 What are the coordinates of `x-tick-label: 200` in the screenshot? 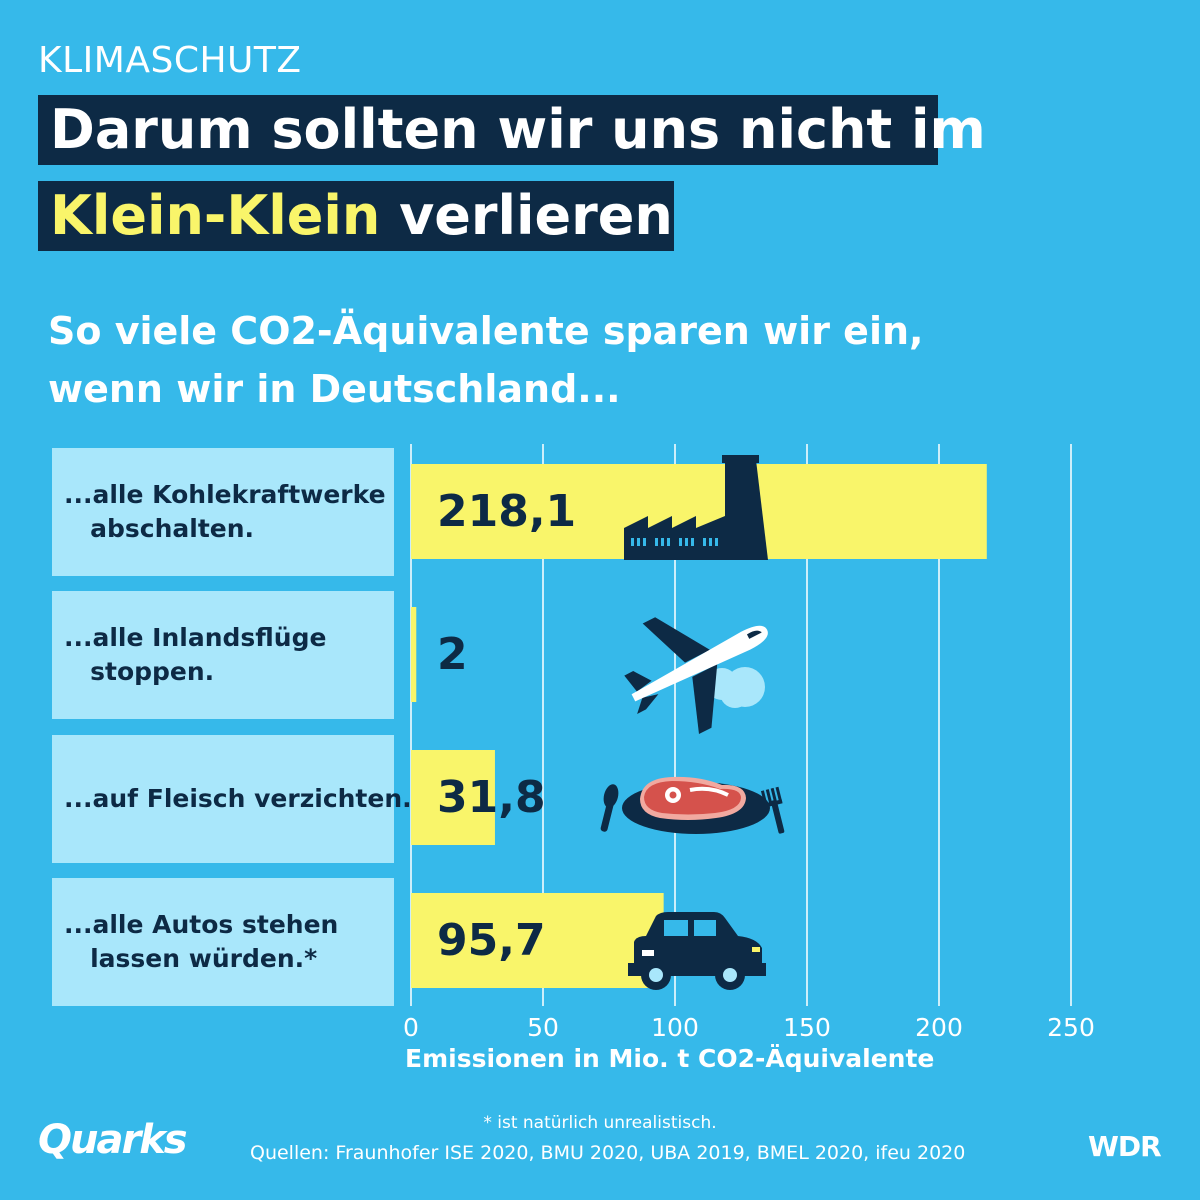 It's located at (939, 1027).